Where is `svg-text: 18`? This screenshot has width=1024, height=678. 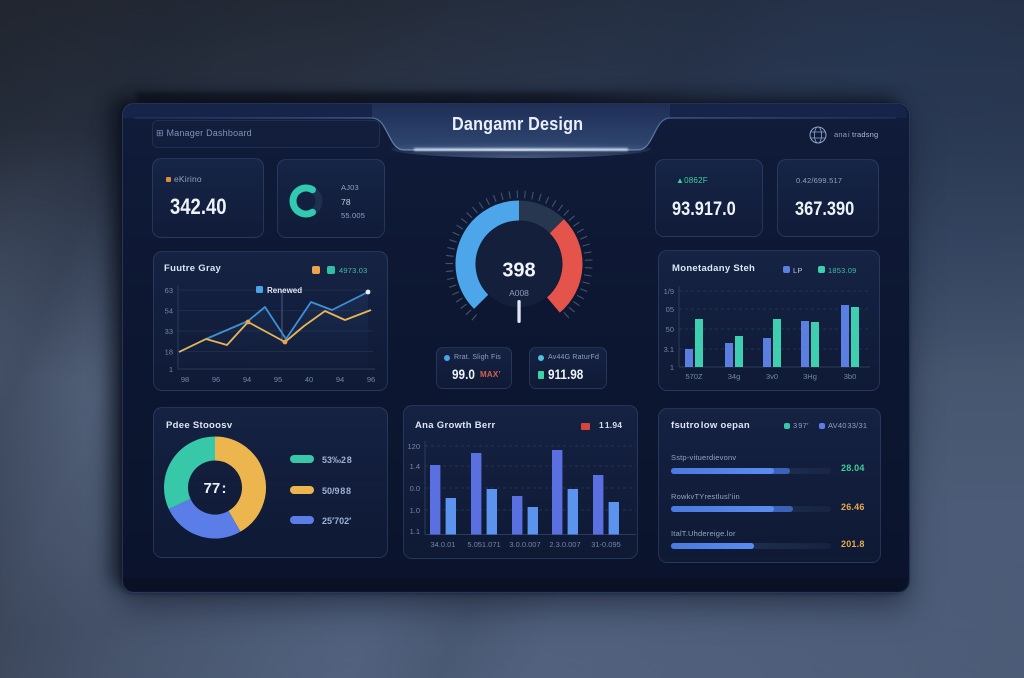
svg-text: 18 is located at coordinates (169, 352).